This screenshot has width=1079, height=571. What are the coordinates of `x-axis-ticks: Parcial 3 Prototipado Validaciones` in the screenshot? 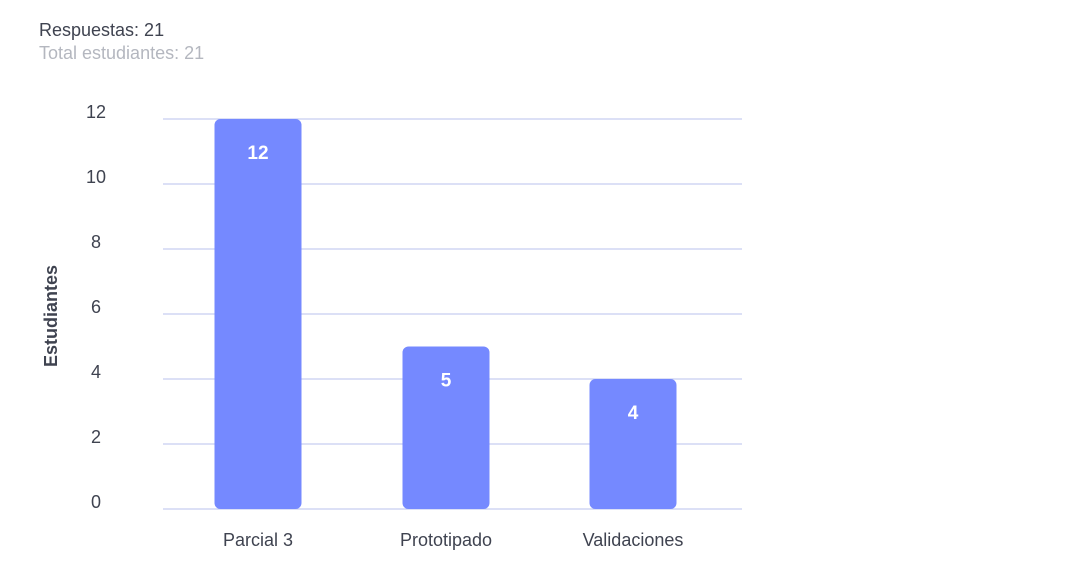 It's located at (453, 540).